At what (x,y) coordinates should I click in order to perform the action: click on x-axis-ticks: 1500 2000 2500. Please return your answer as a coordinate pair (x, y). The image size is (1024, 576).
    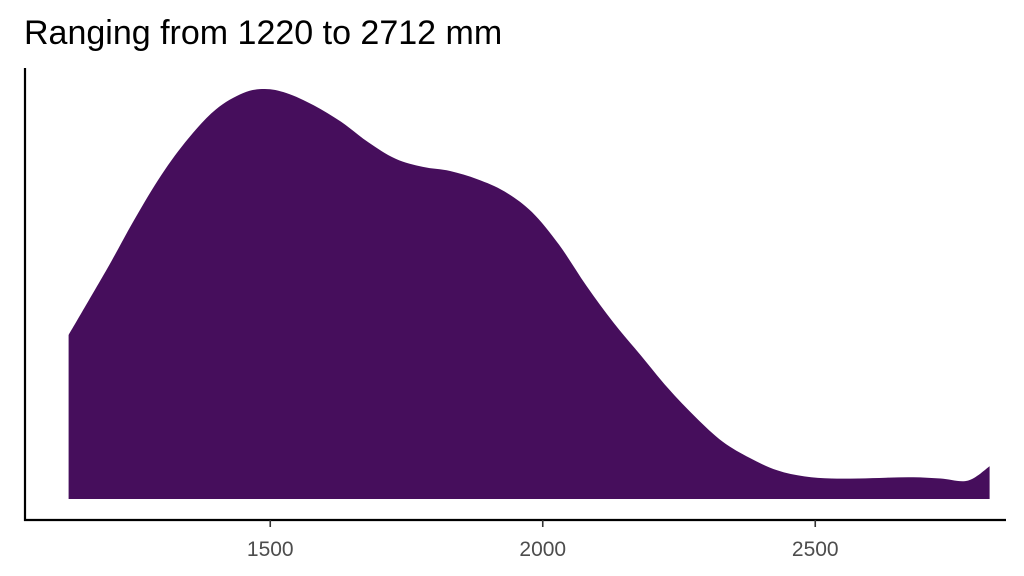
    Looking at the image, I should click on (543, 540).